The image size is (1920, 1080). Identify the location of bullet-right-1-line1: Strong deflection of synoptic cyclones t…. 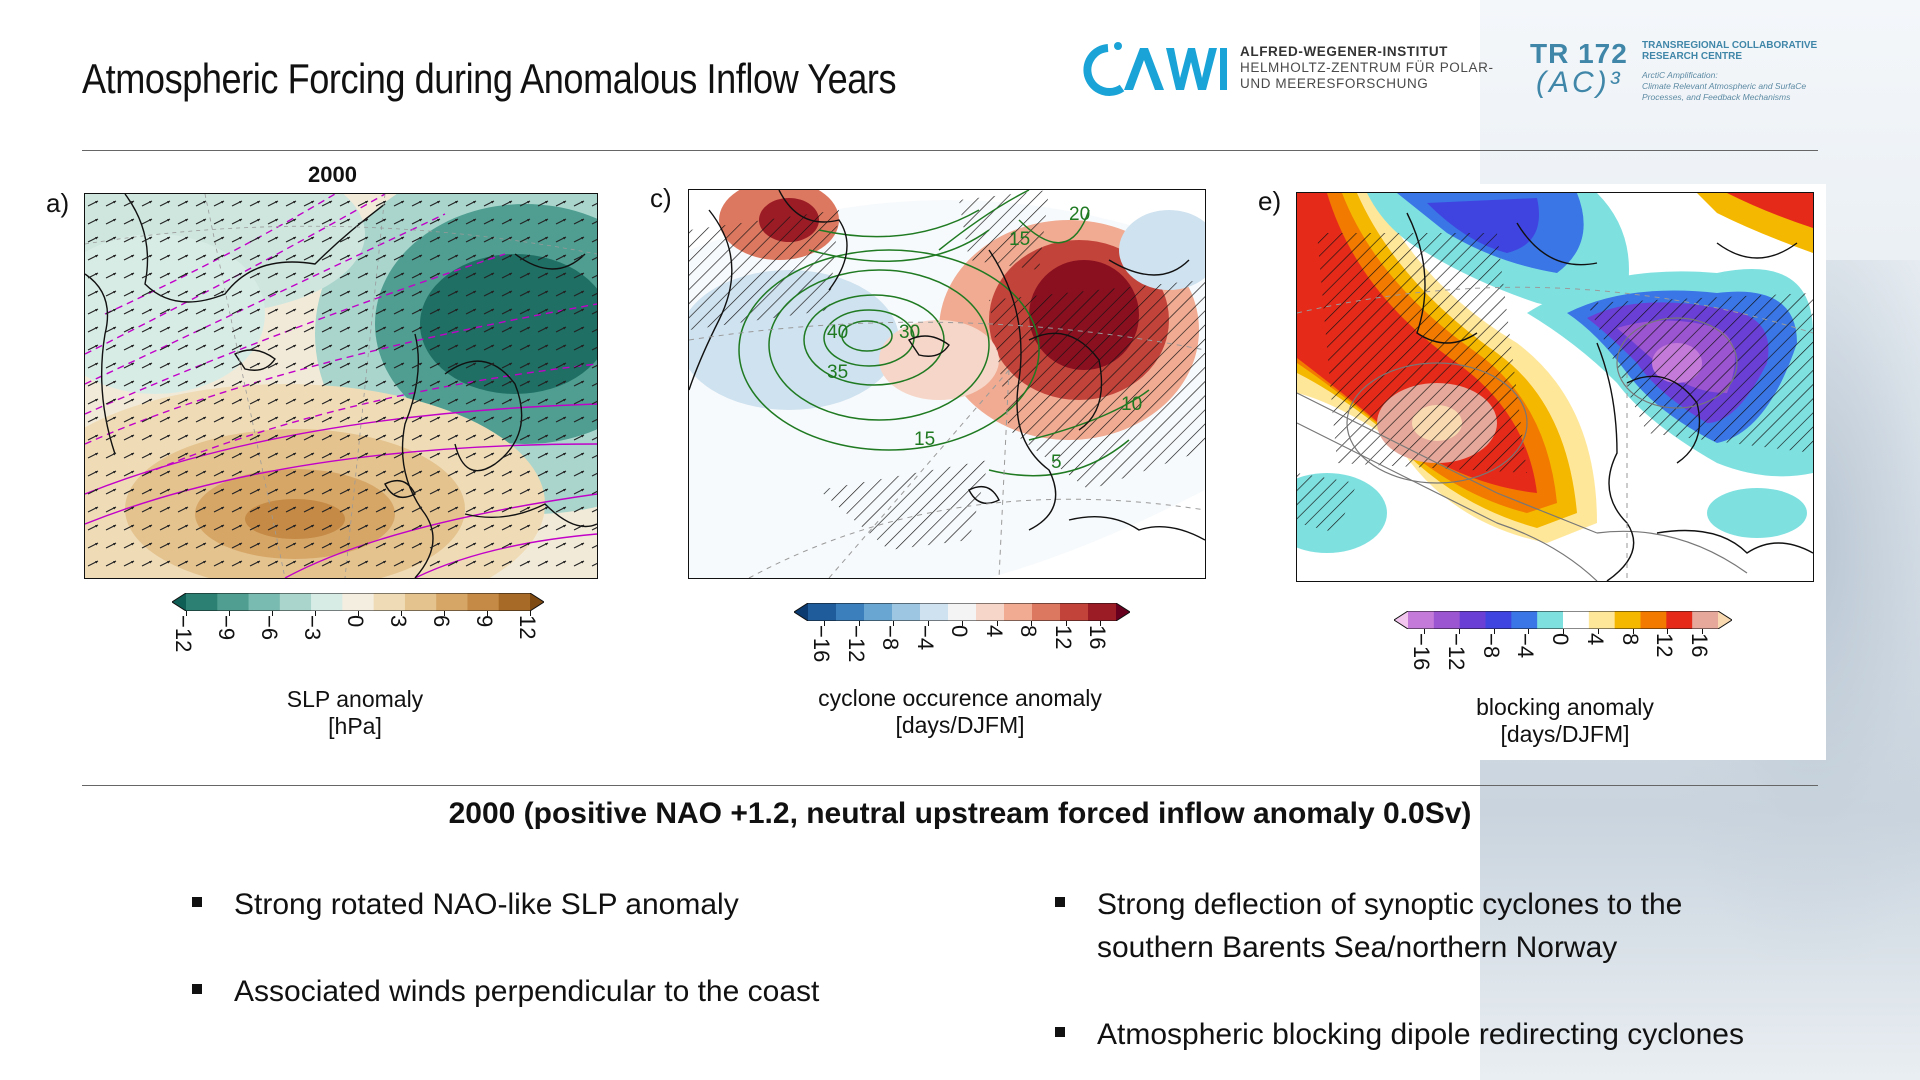
(1390, 904).